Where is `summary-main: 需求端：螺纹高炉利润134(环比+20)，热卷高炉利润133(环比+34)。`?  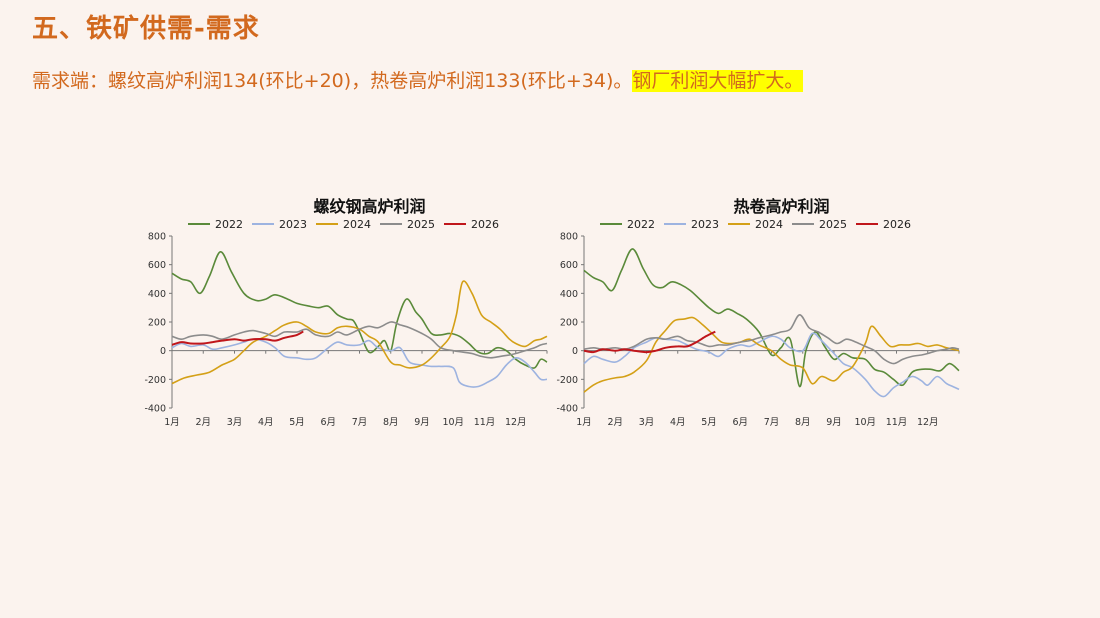 summary-main: 需求端：螺纹高炉利润134(环比+20)，热卷高炉利润133(环比+34)。 is located at coordinates (332, 81).